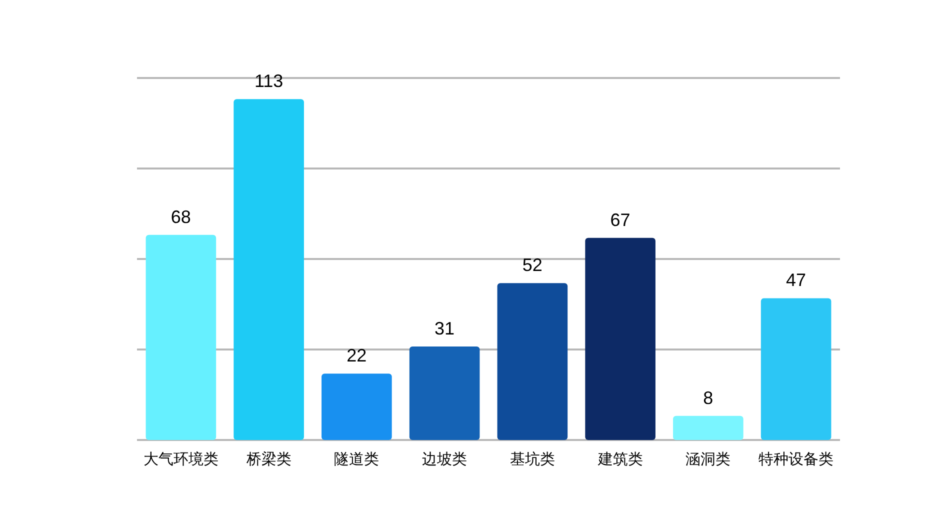  I want to click on data-label: 22, so click(356, 356).